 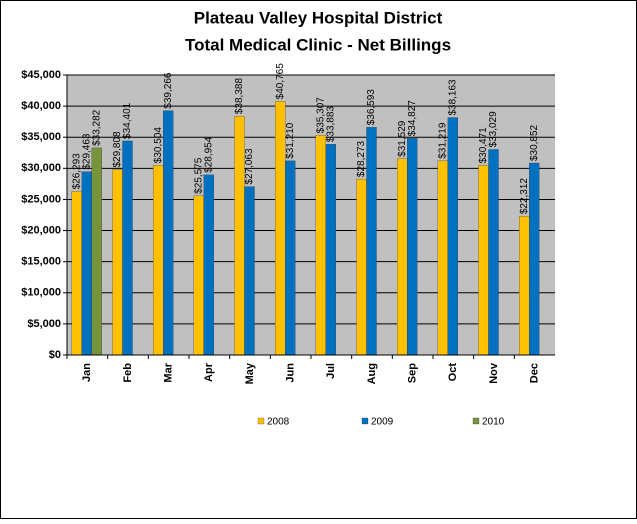 I want to click on y-tick-label: $45,000, so click(x=41, y=75).